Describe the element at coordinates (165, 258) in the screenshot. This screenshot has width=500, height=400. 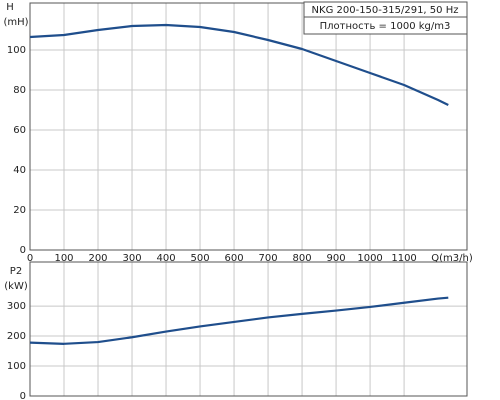
I see `x-tick-label: 400` at that location.